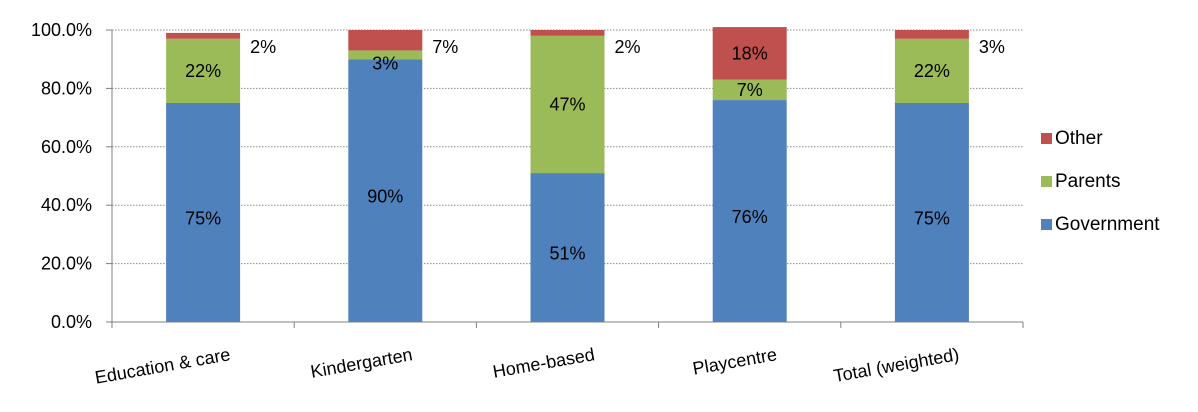 Image resolution: width=1198 pixels, height=412 pixels. Describe the element at coordinates (1087, 181) in the screenshot. I see `legend-label-parents: Parents` at that location.